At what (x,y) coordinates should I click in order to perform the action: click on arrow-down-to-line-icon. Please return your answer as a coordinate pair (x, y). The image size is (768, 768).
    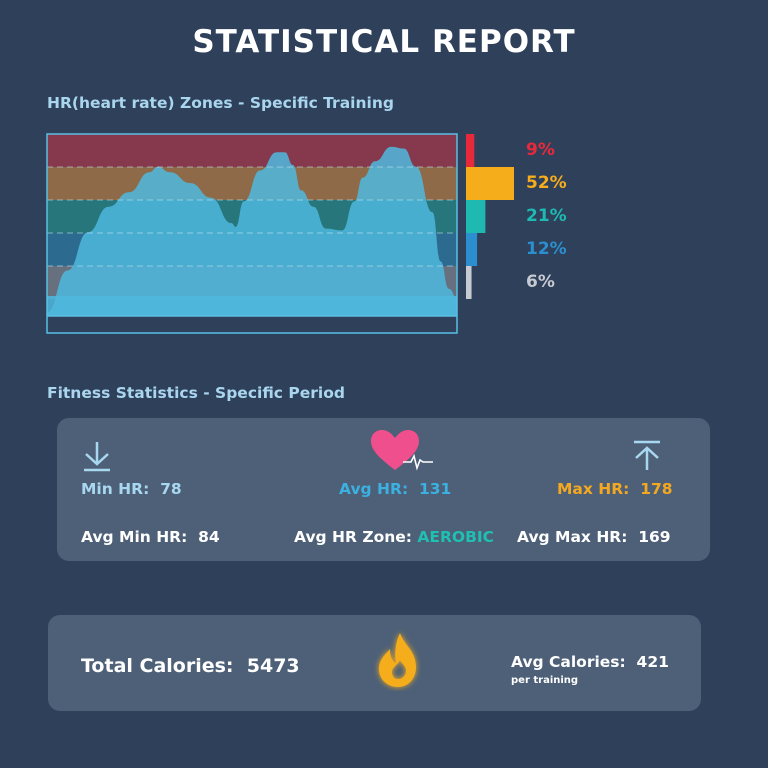
    Looking at the image, I should click on (97, 457).